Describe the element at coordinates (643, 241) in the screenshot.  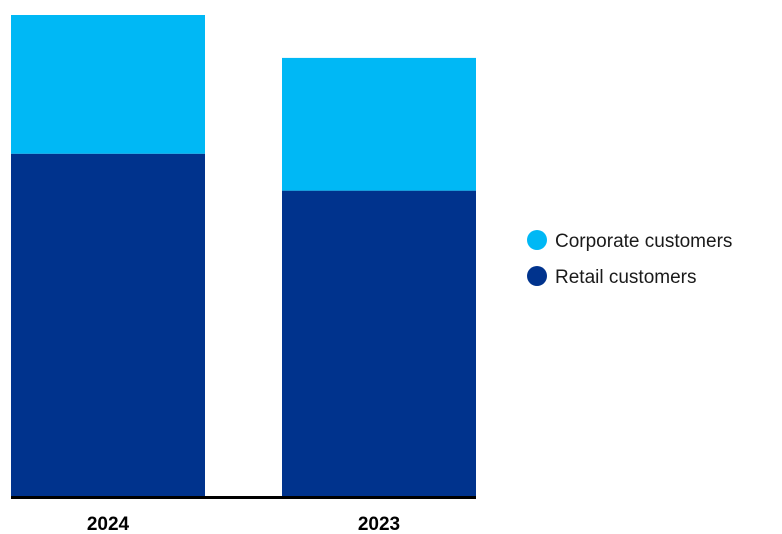
I see `legend-label: Corporate customers` at that location.